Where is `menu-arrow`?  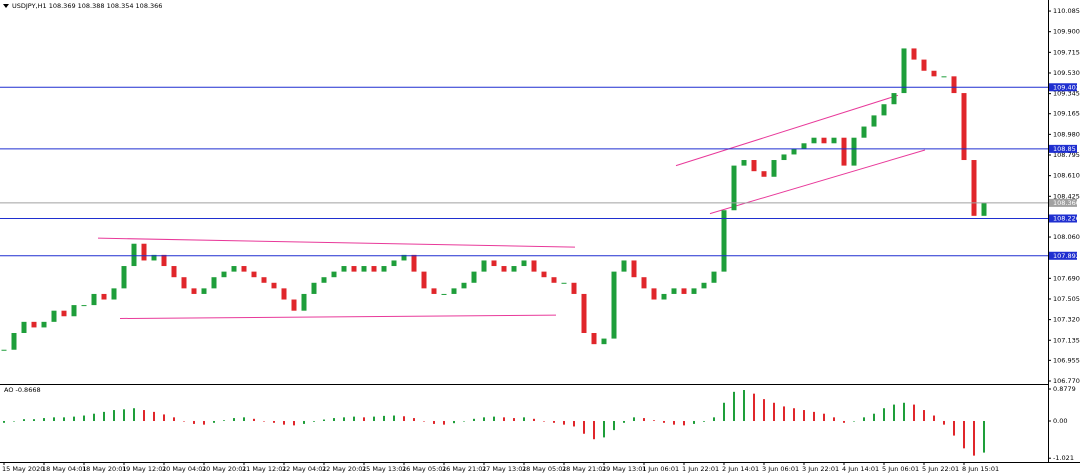 menu-arrow is located at coordinates (6, 6).